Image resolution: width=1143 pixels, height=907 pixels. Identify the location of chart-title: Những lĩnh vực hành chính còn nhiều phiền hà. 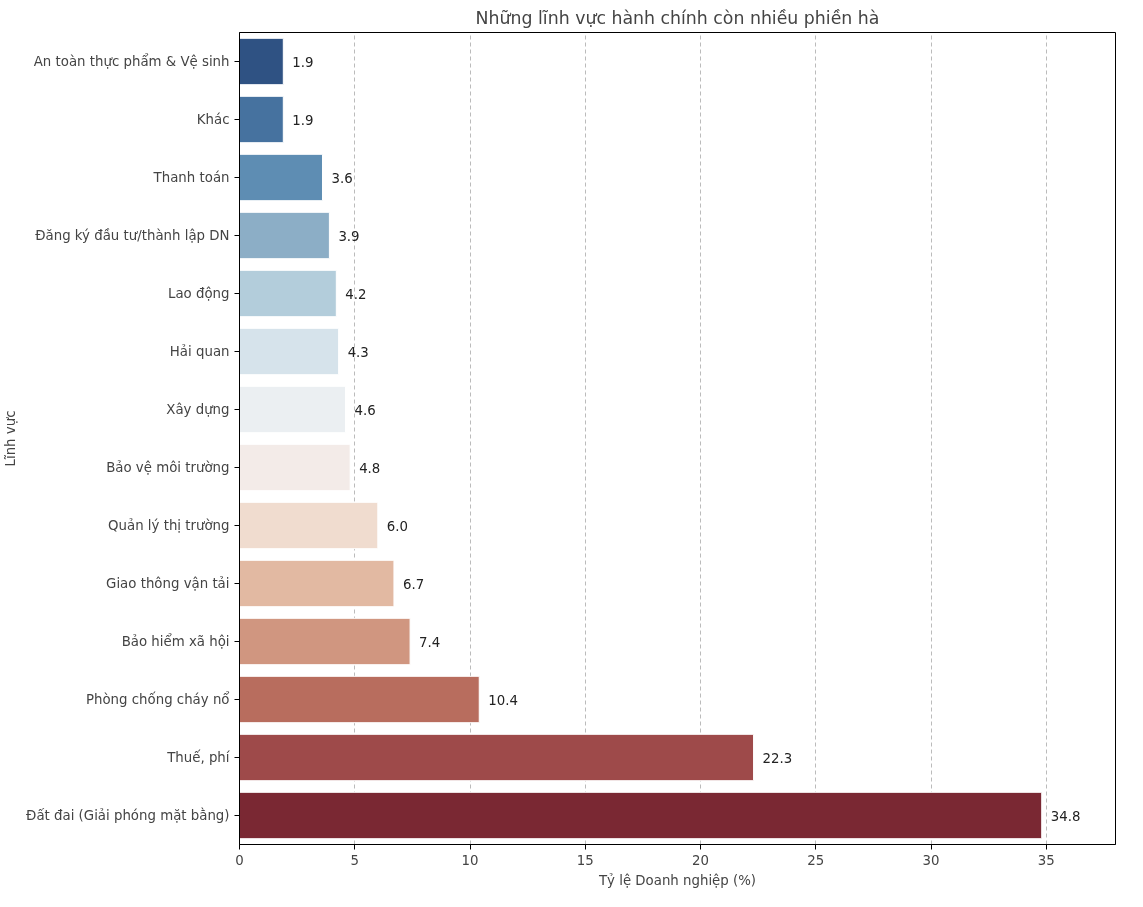
(677, 17).